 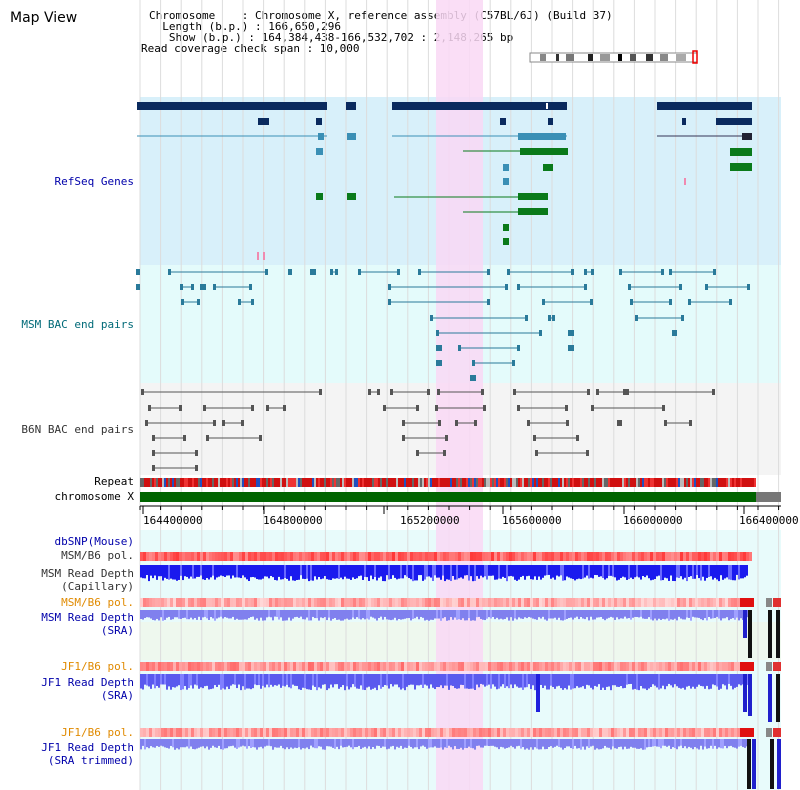 What do you see at coordinates (97, 555) in the screenshot?
I see `label-msm-b6-pol-1: MSM/B6 pol.` at bounding box center [97, 555].